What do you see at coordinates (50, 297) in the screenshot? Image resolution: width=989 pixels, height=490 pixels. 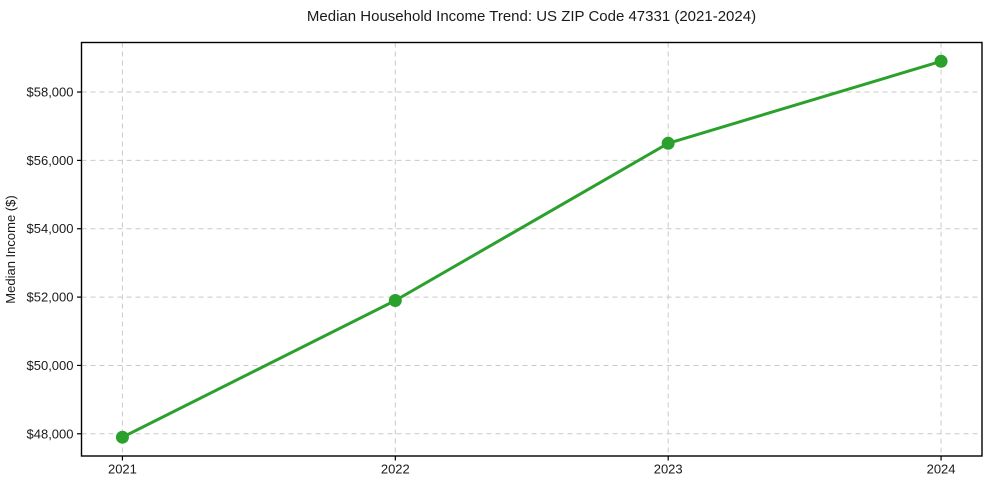 I see `y-tick-label: $52,000` at bounding box center [50, 297].